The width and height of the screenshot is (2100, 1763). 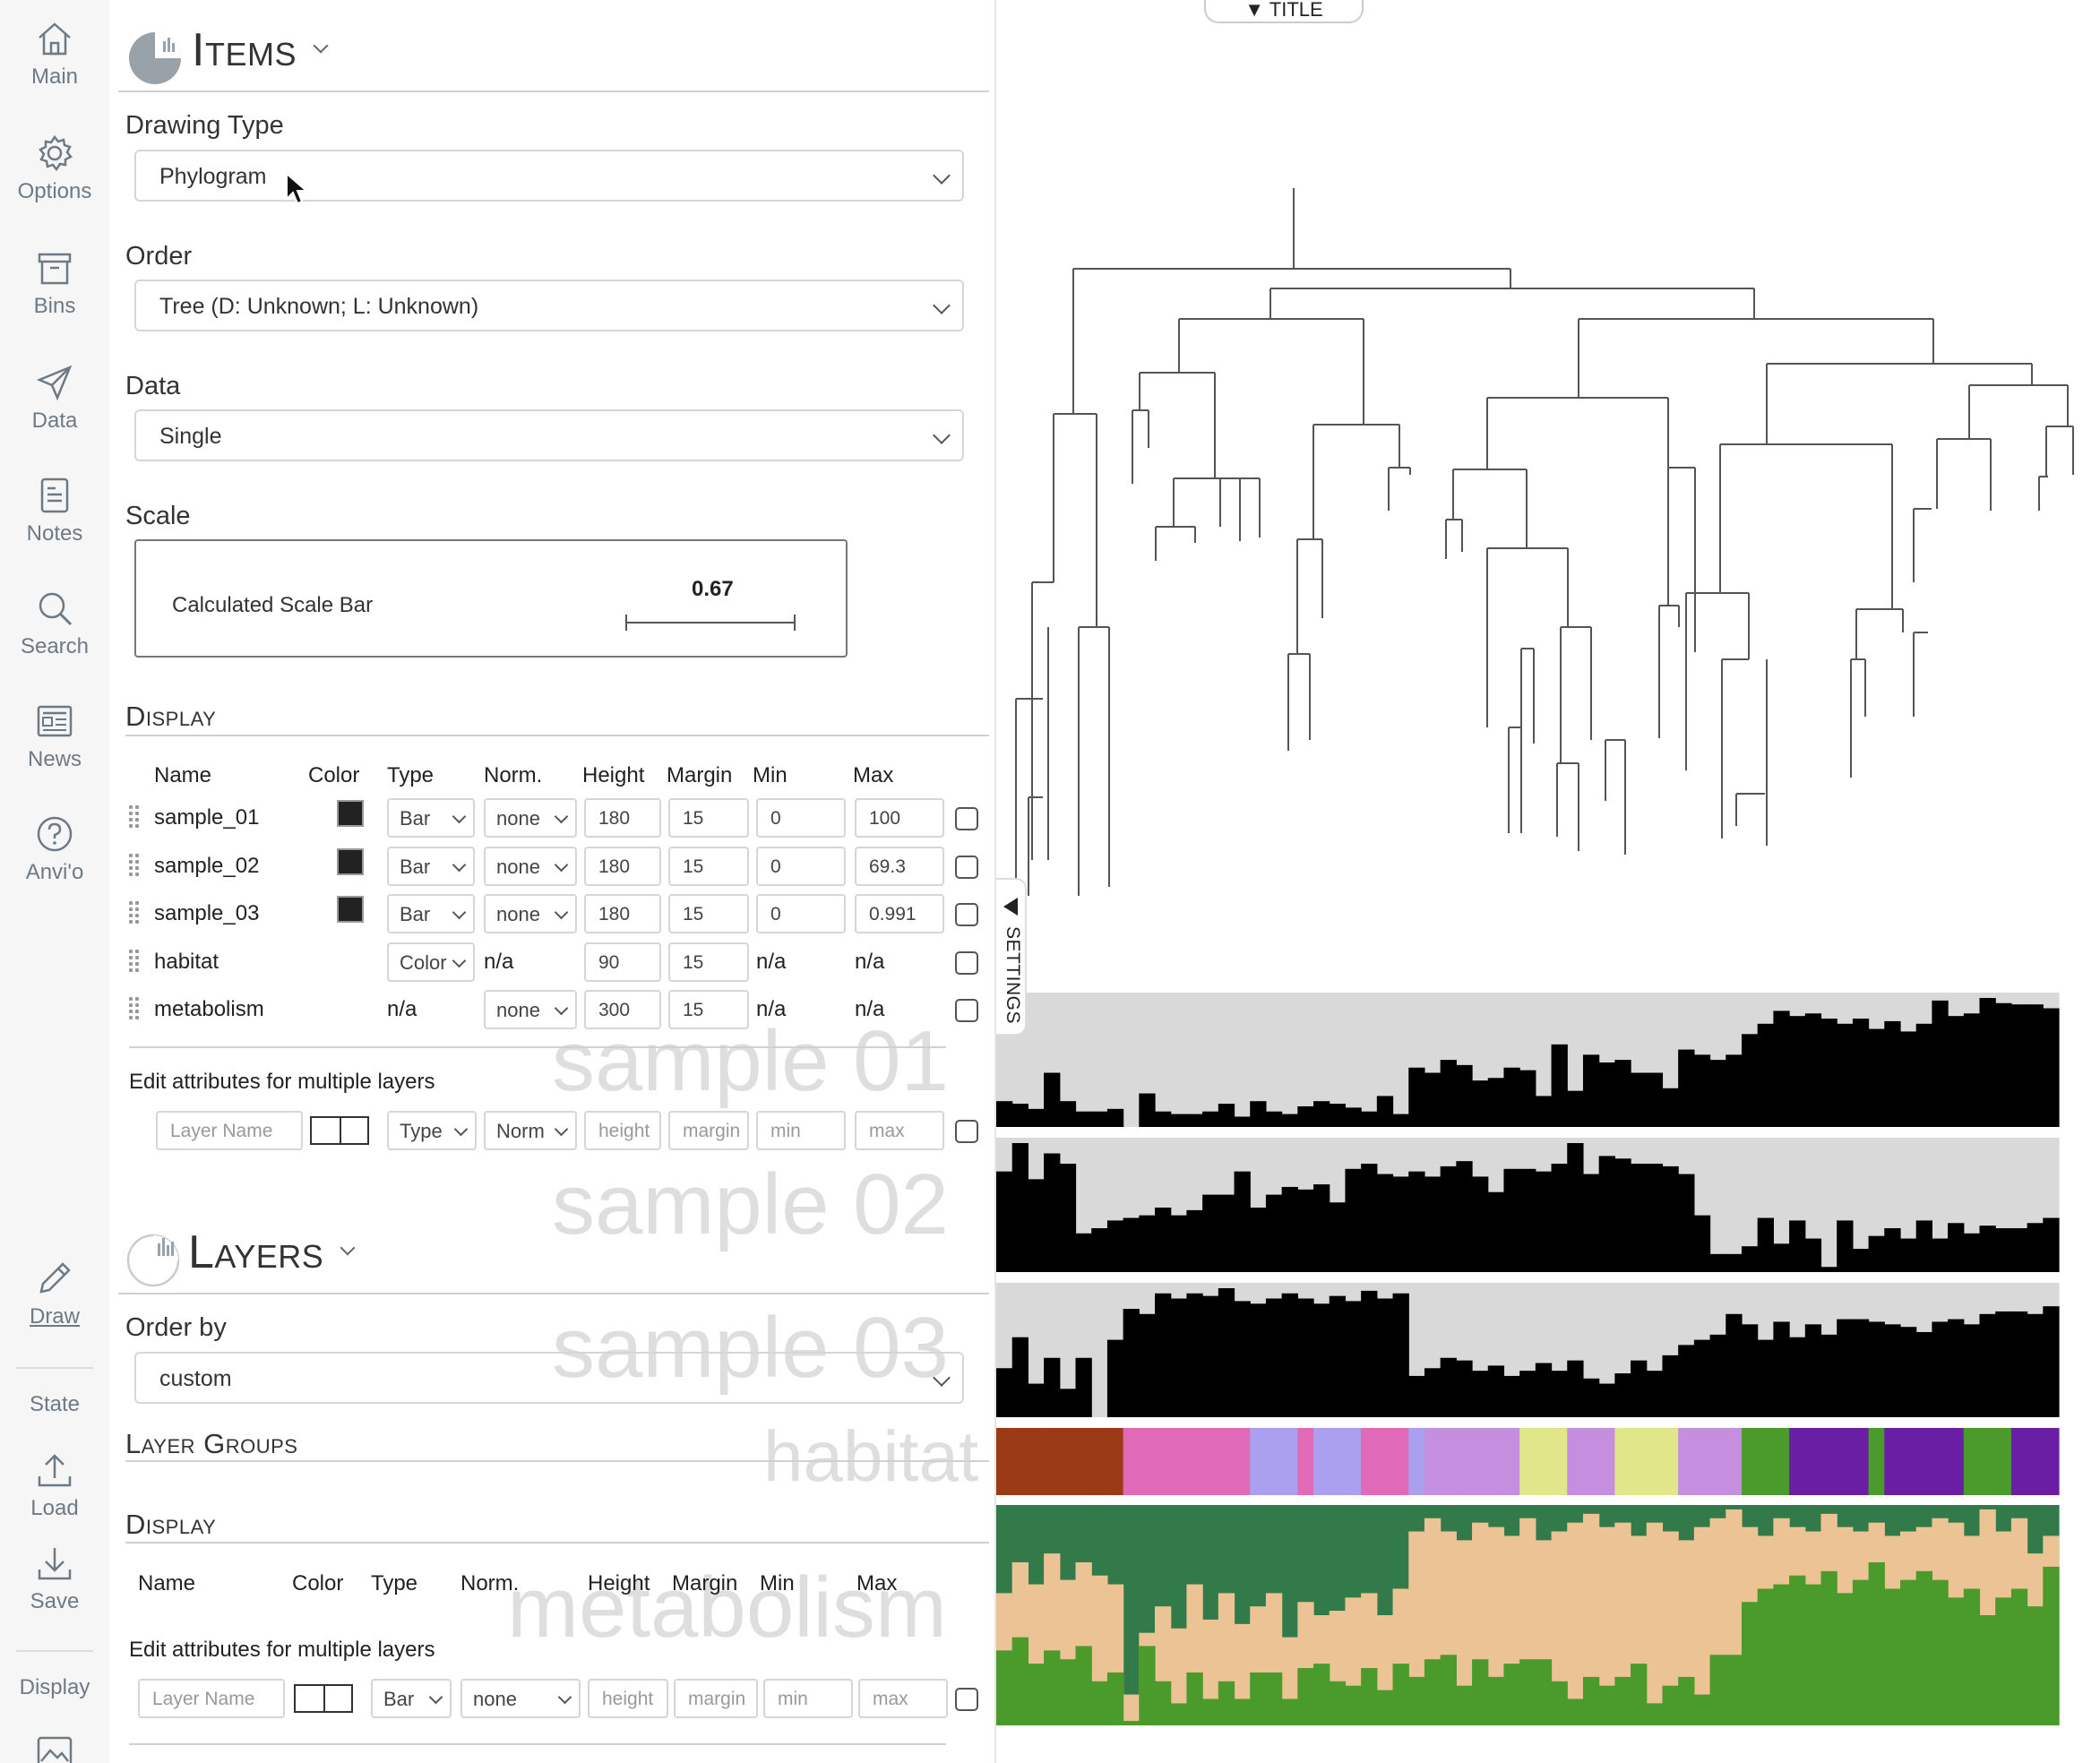 What do you see at coordinates (54, 1485) in the screenshot?
I see `nav-load: Load` at bounding box center [54, 1485].